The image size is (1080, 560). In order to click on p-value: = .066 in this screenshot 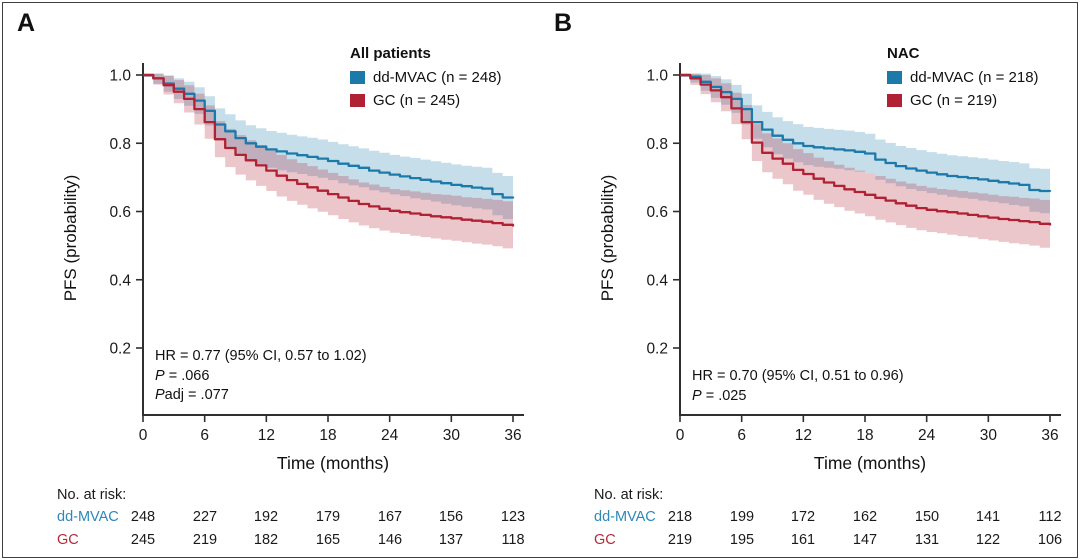, I will do `click(187, 375)`.